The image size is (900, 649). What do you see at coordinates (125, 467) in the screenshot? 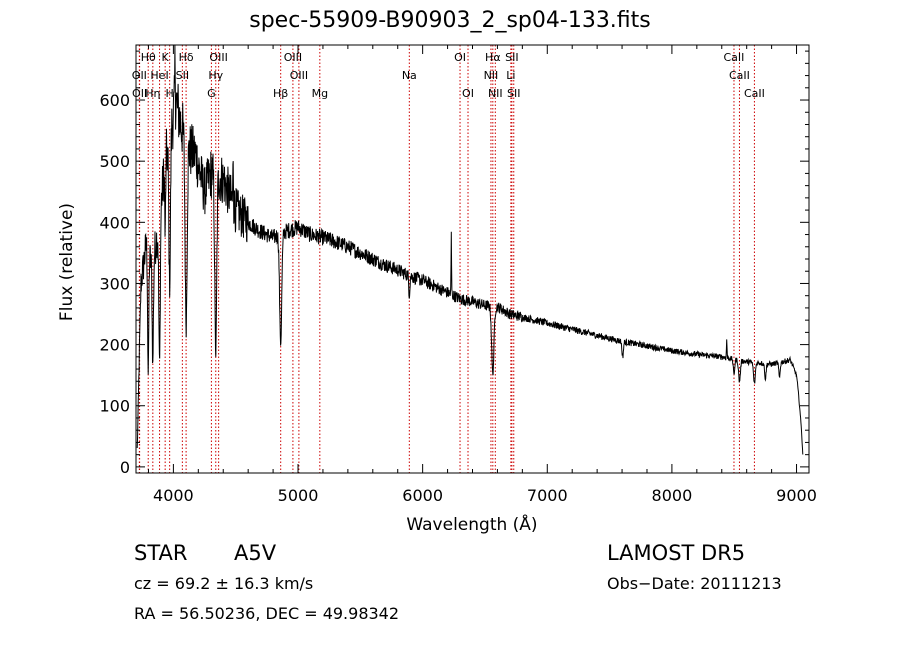
I see `y-tick-label: 0` at bounding box center [125, 467].